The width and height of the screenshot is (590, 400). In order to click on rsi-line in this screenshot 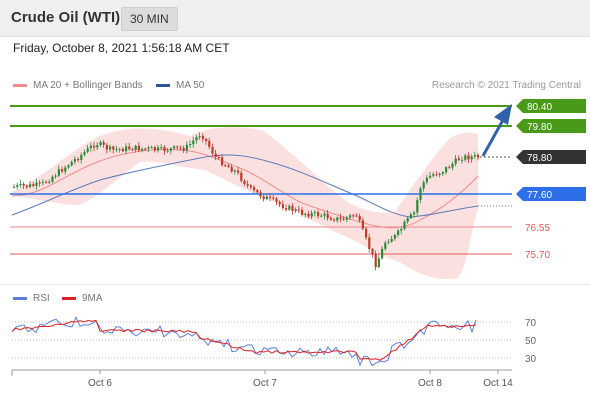, I will do `click(244, 341)`.